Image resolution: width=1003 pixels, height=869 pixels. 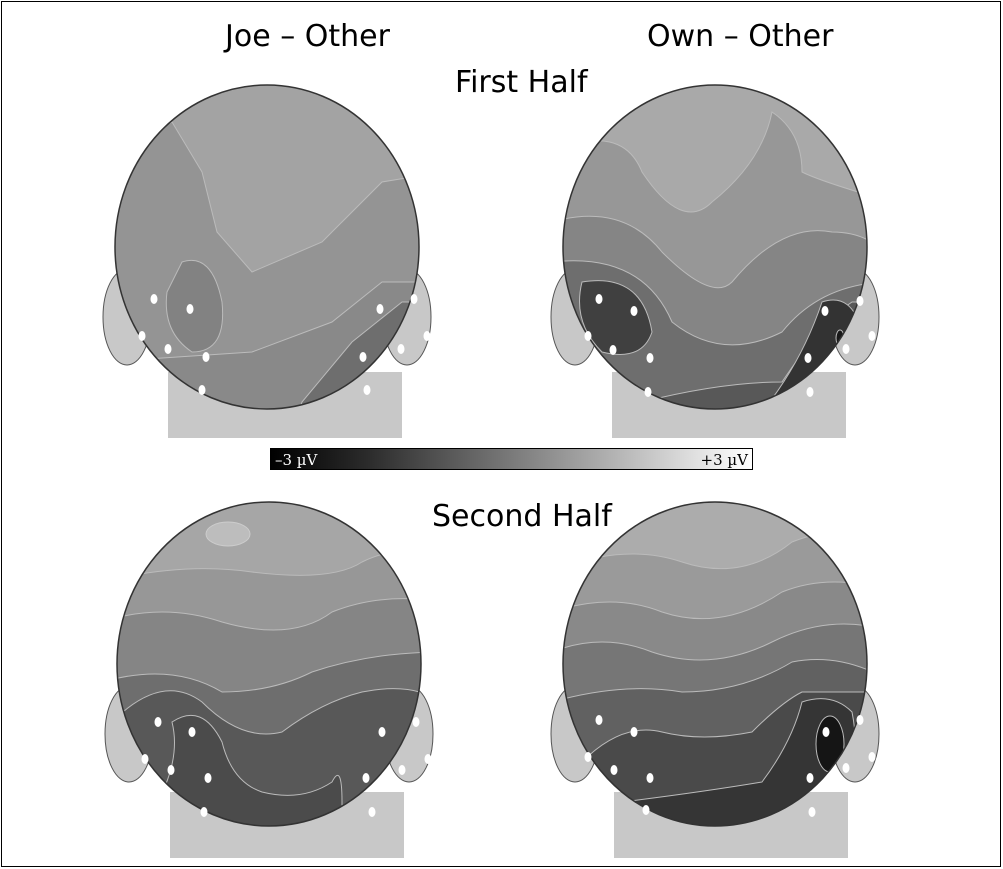 What do you see at coordinates (307, 36) in the screenshot?
I see `column-label-joe-other: Joe – Other` at bounding box center [307, 36].